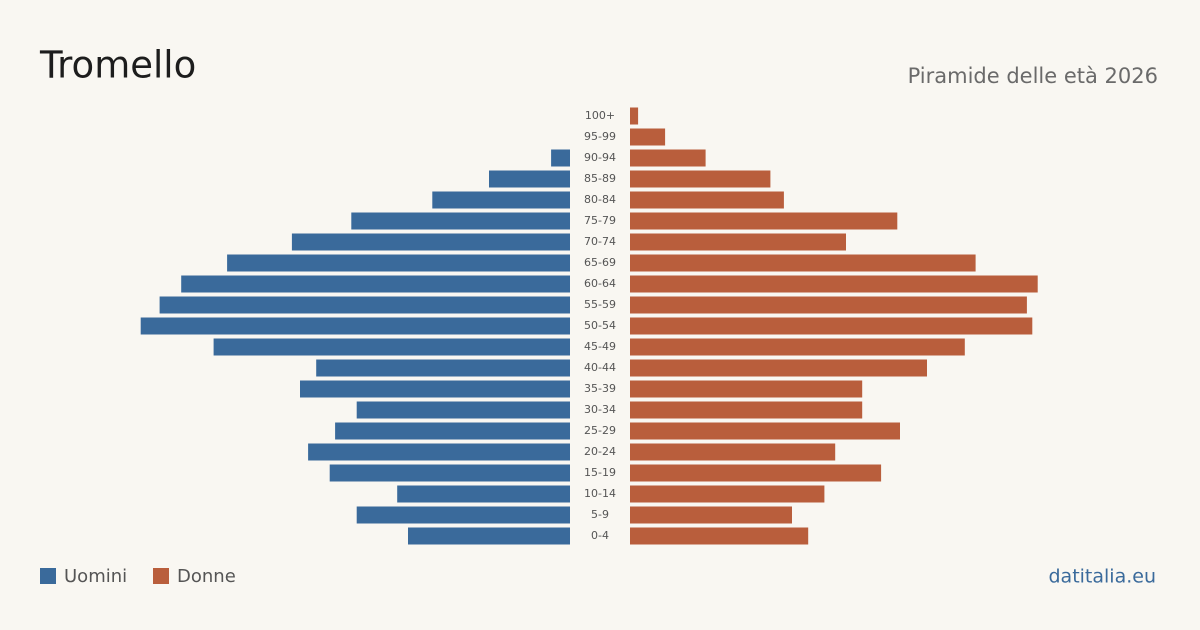  Describe the element at coordinates (600, 325) in the screenshot. I see `age-label: 50-54` at that location.